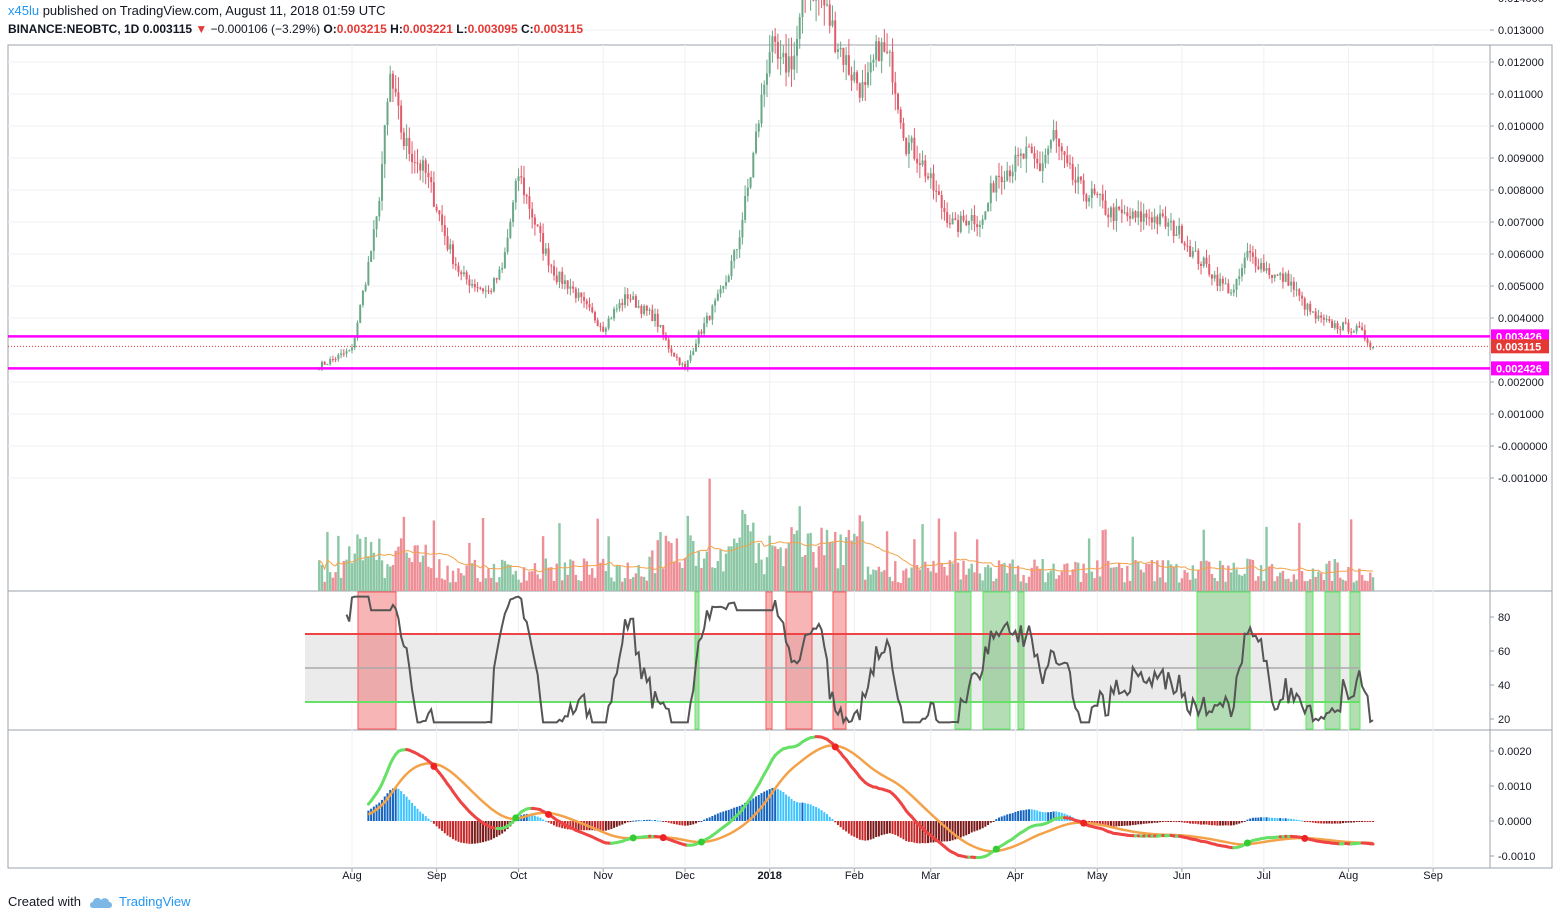  What do you see at coordinates (492, 29) in the screenshot?
I see `low-value: 0.003095` at bounding box center [492, 29].